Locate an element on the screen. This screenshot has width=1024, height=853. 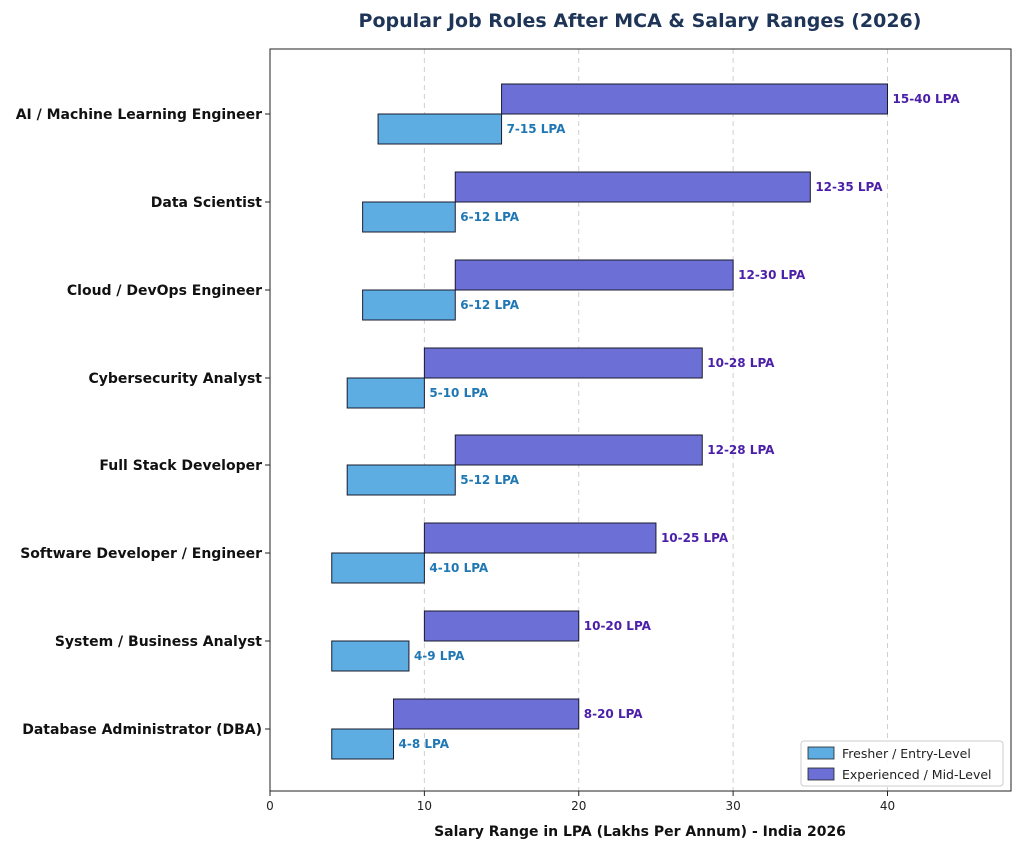
y-tick-label-3: Cybersecurity Analyst is located at coordinates (175, 379).